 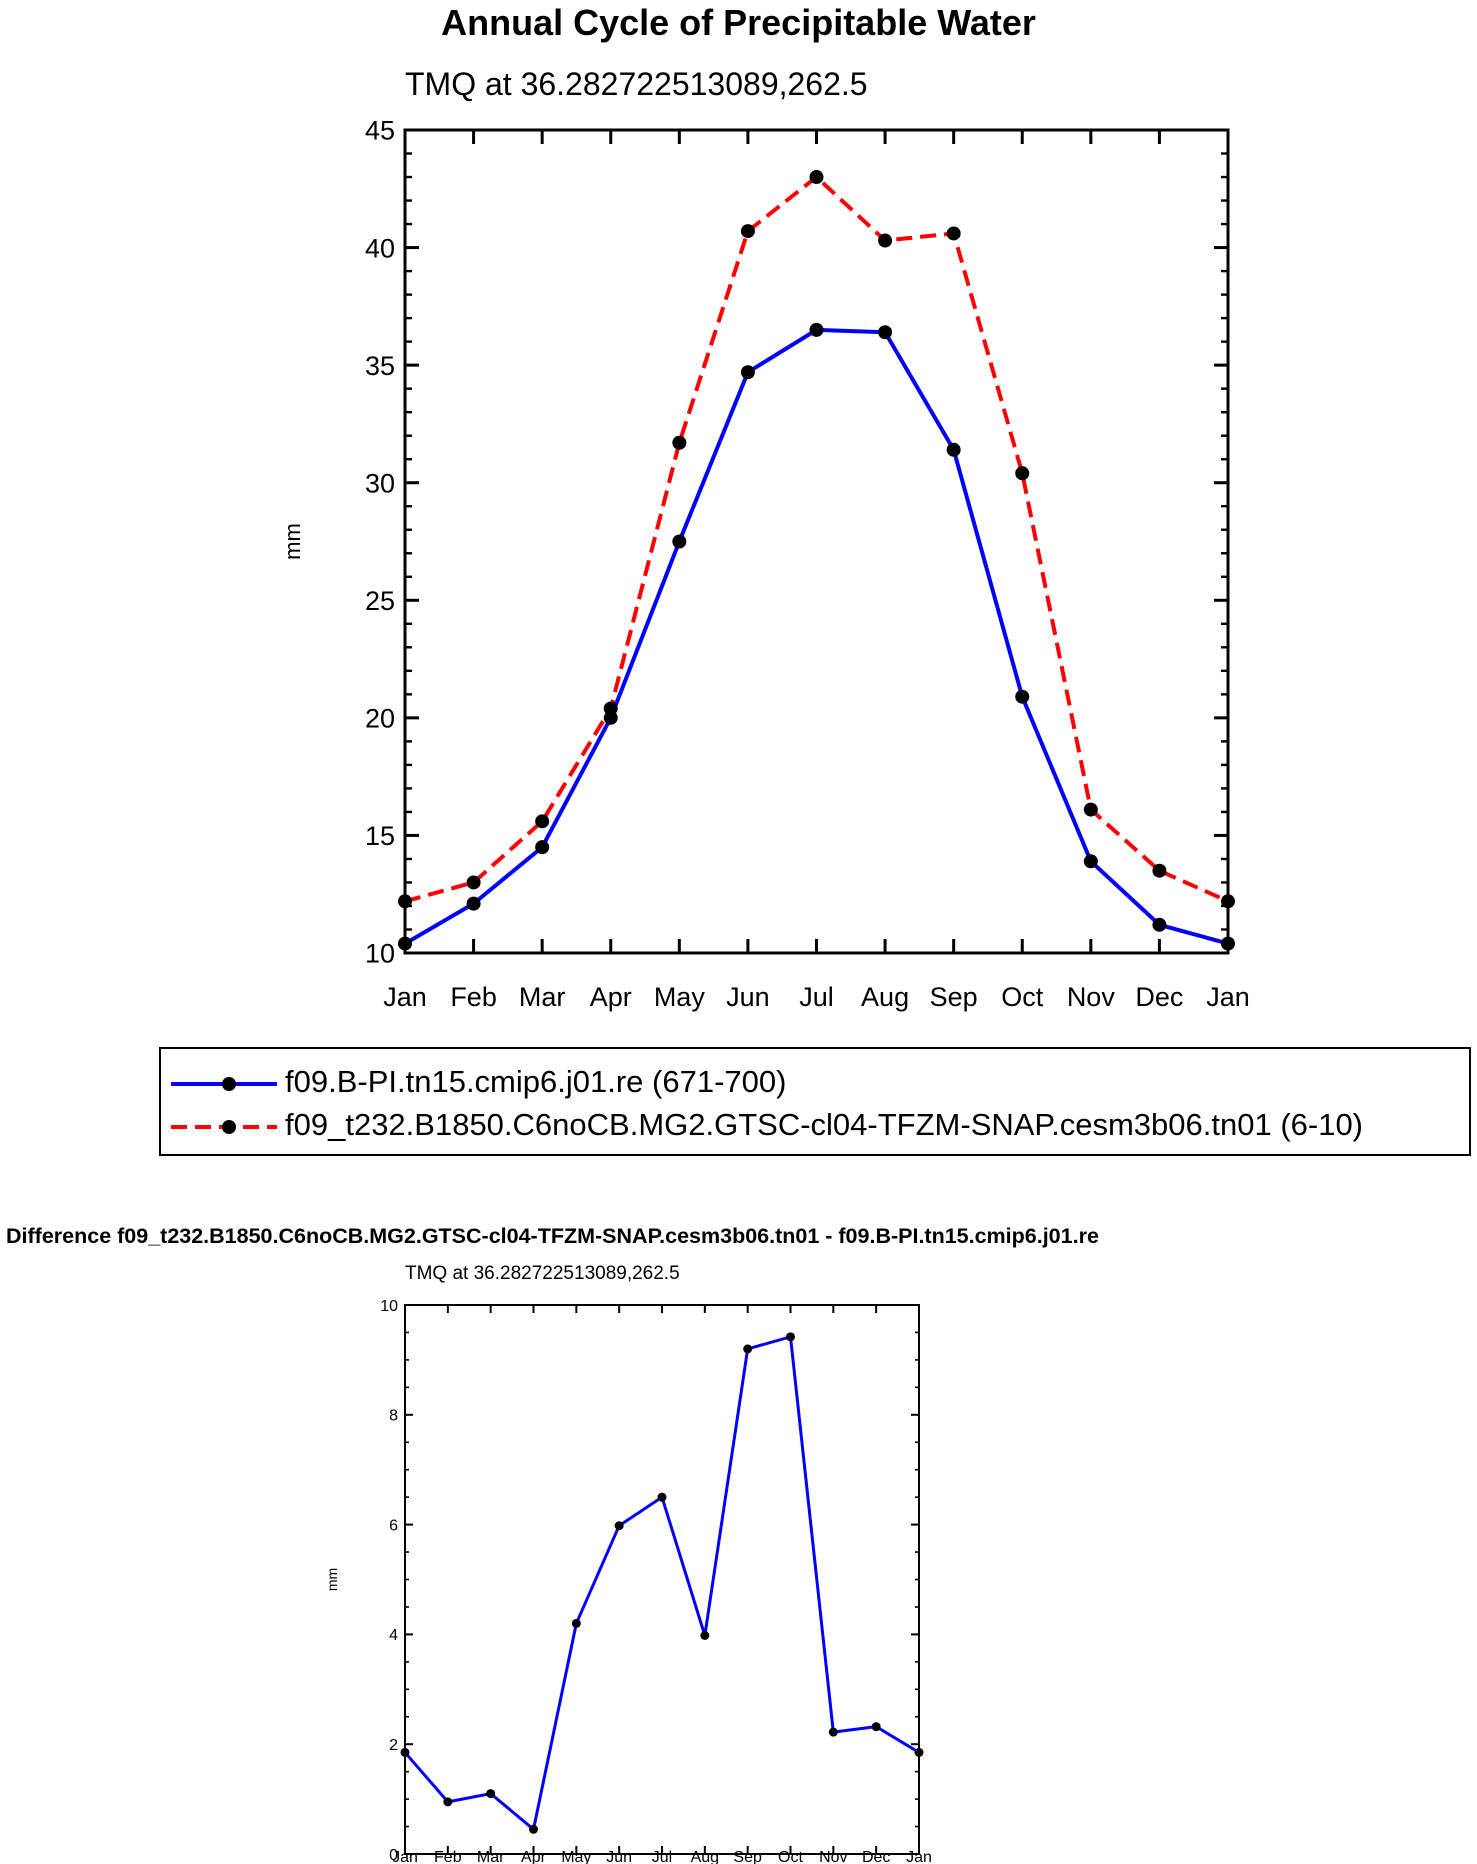 What do you see at coordinates (380, 248) in the screenshot?
I see `y-tick-label: 40` at bounding box center [380, 248].